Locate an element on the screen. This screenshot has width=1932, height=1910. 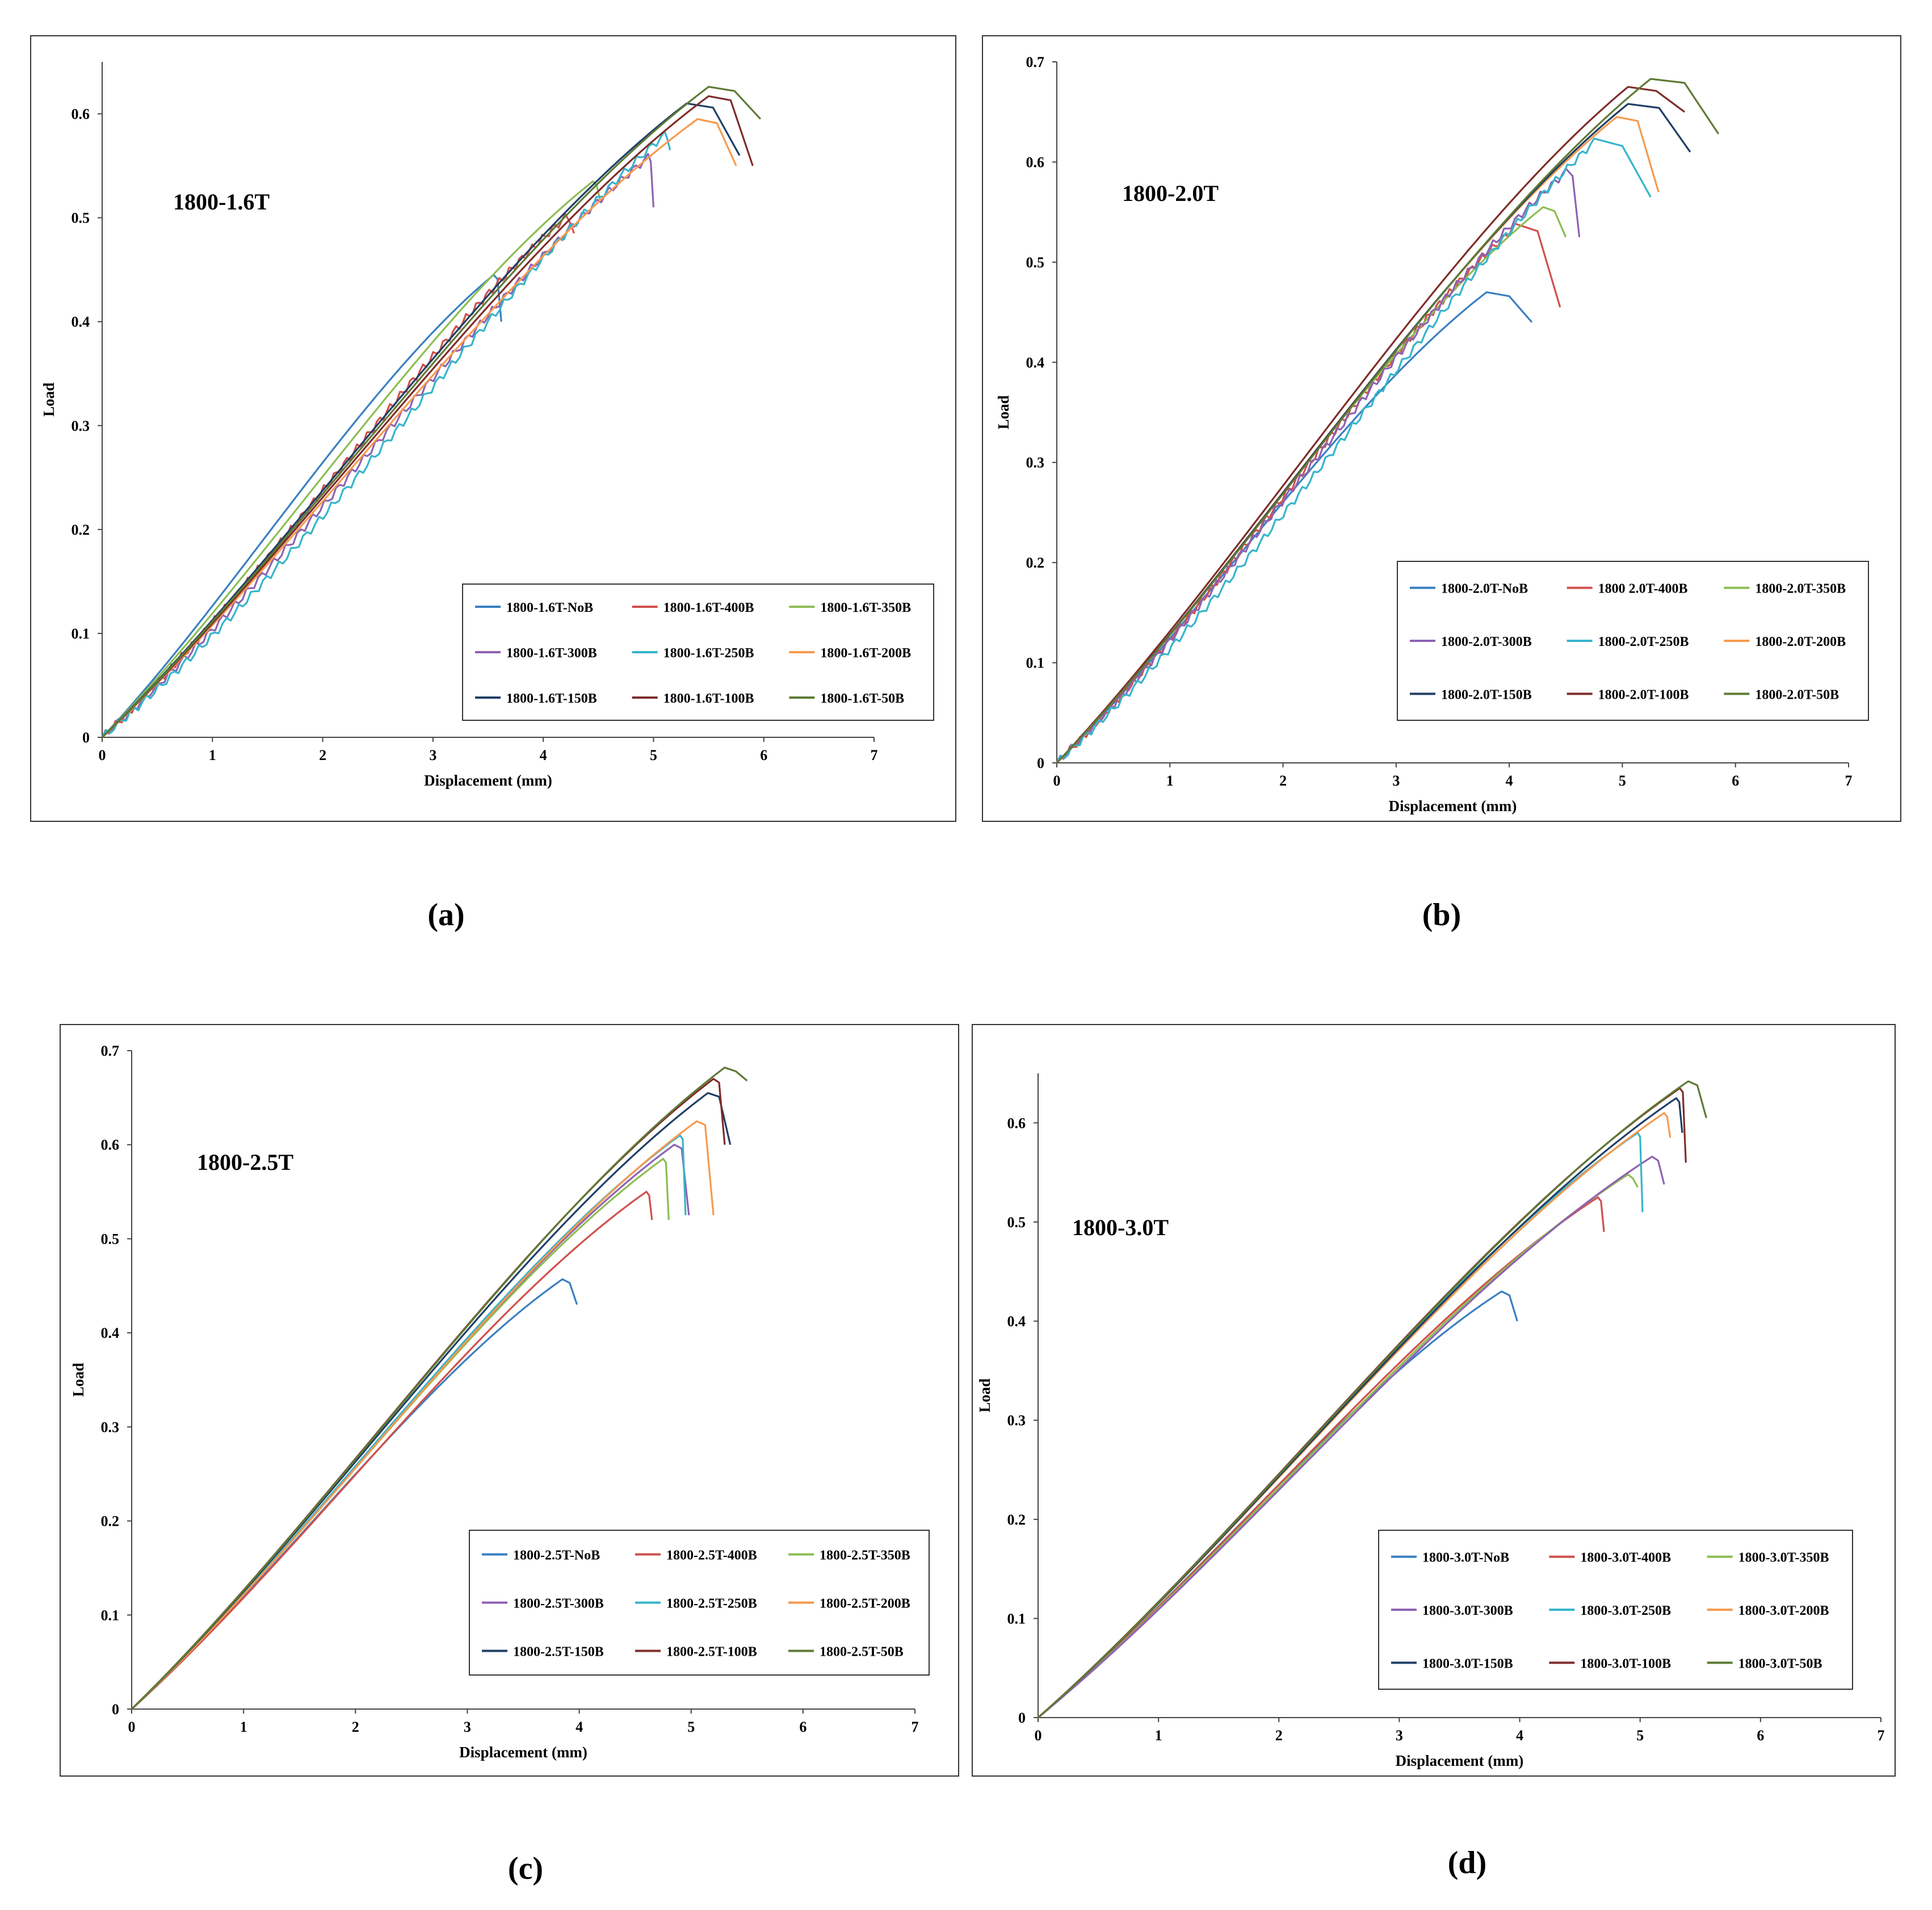
legend-label: 1800-2.0T-50B is located at coordinates (1797, 694).